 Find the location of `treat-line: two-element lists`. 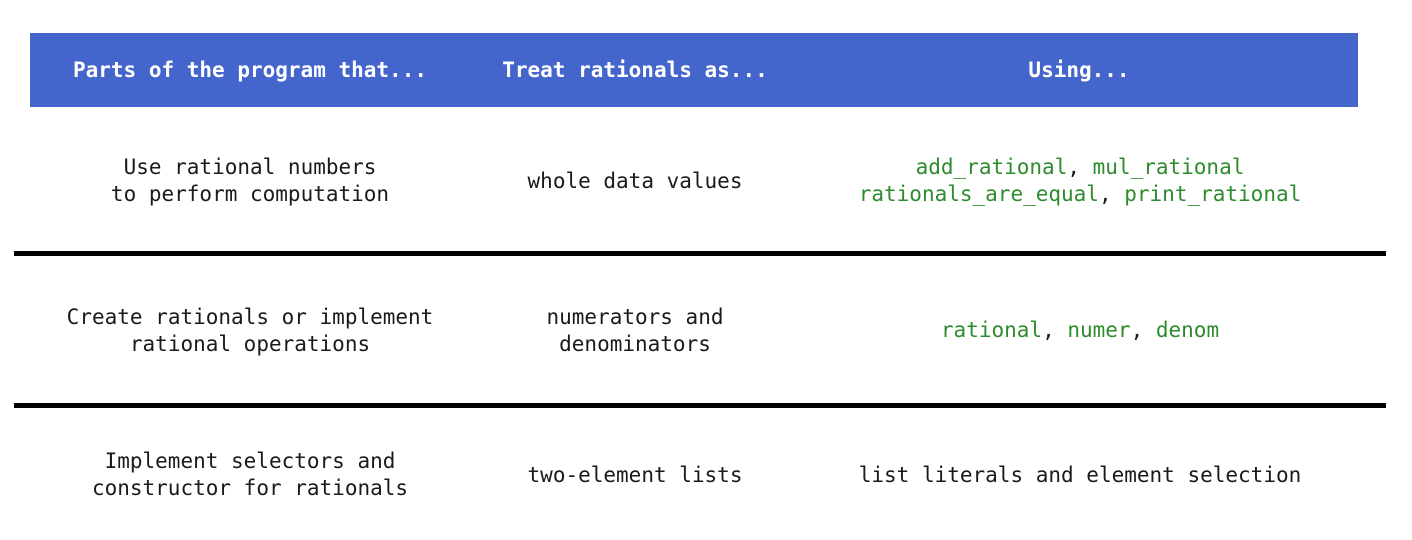

treat-line: two-element lists is located at coordinates (635, 474).